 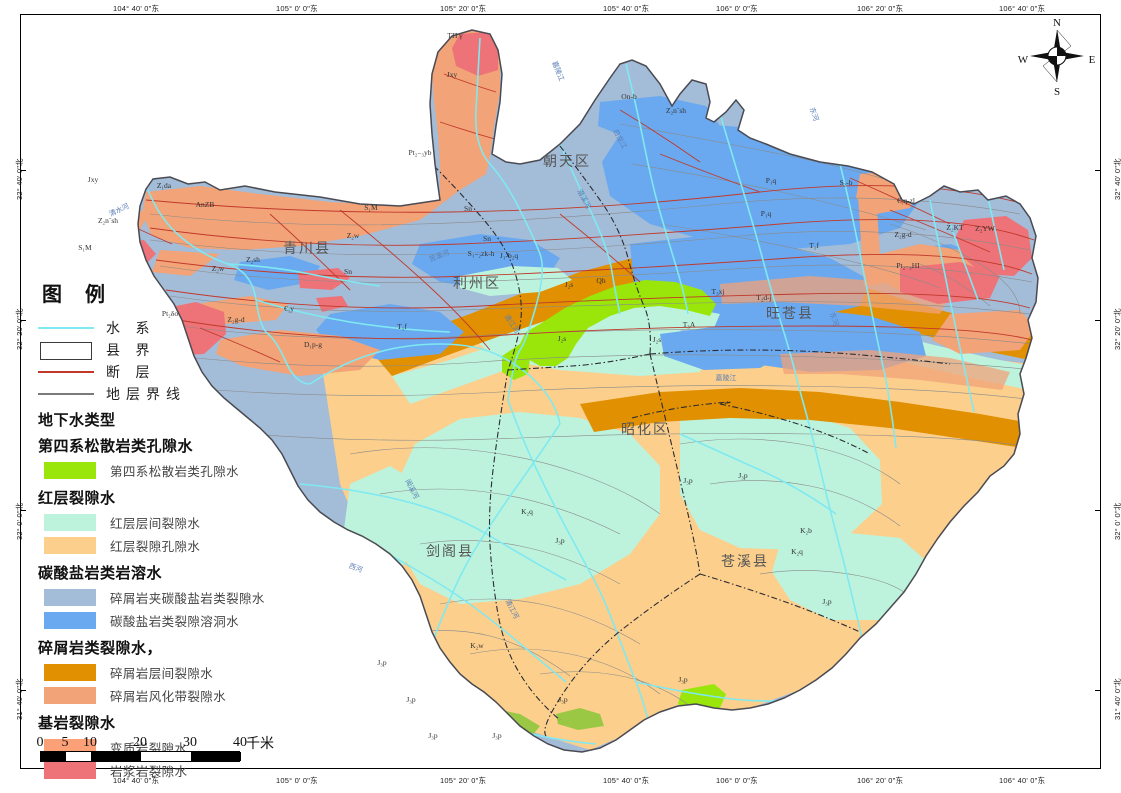 I want to click on legend-swatch-item: 碎屑岩层间裂隙水, so click(x=163, y=672).